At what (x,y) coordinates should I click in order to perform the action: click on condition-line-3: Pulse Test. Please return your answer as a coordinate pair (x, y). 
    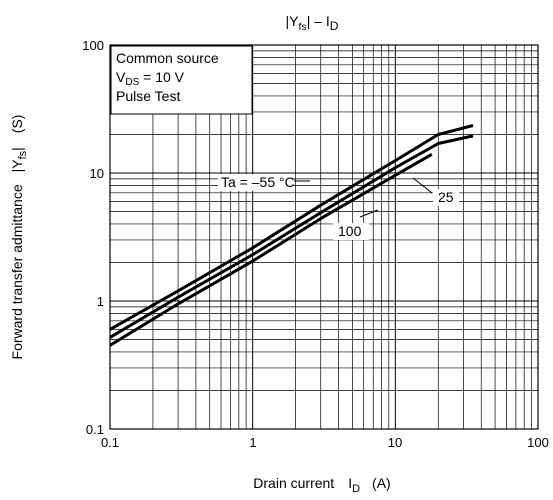
    Looking at the image, I should click on (148, 96).